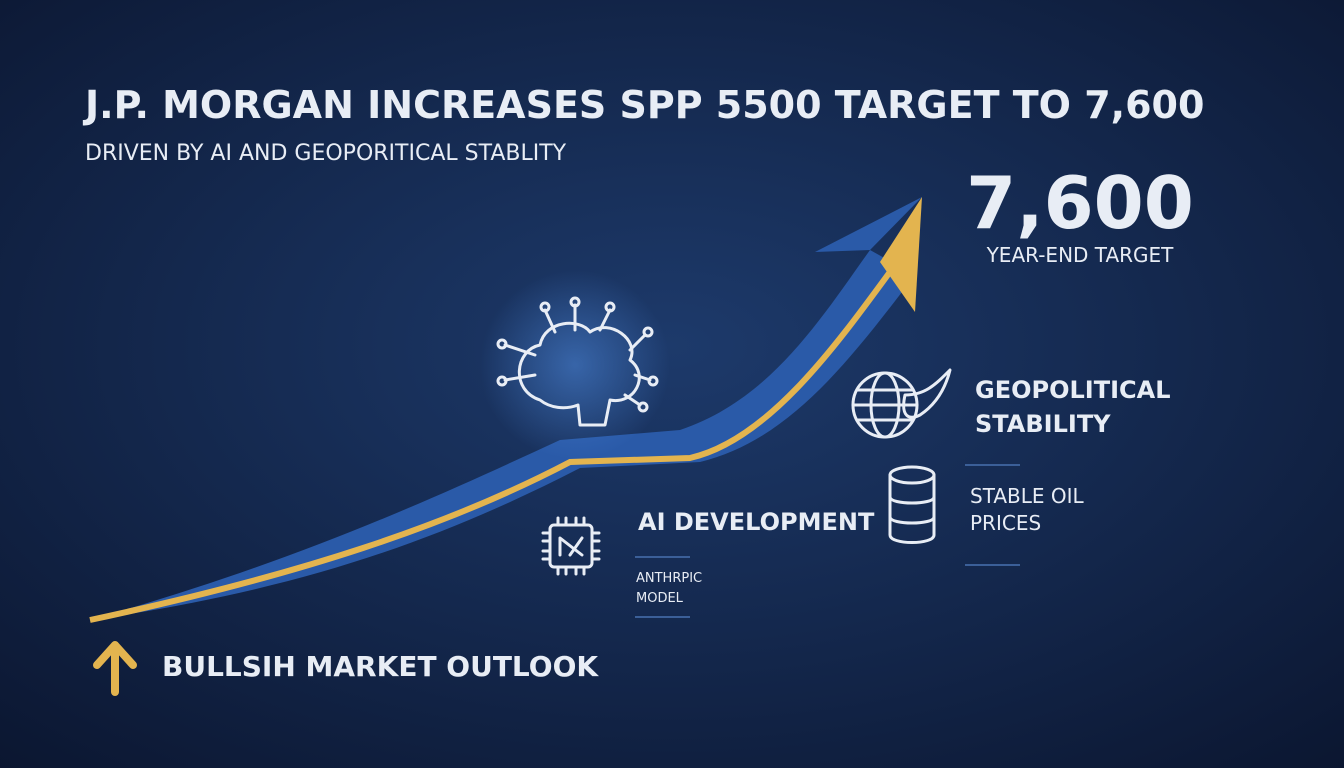  Describe the element at coordinates (669, 578) in the screenshot. I see `factor-note: ANTHRPIC` at that location.